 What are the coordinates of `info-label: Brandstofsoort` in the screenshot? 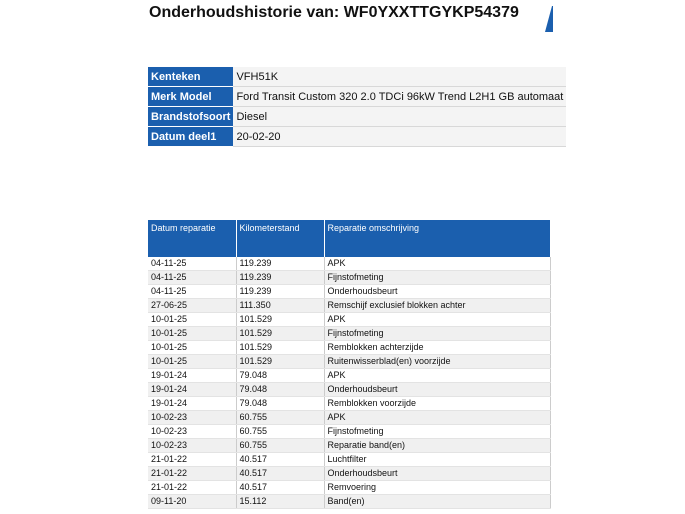 It's located at (191, 116).